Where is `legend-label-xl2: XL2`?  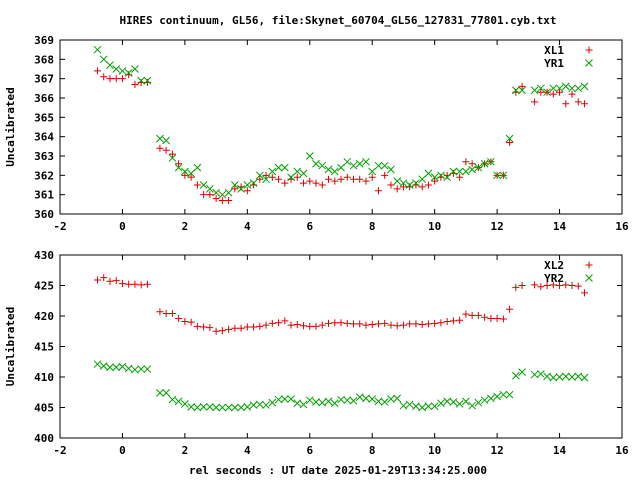
legend-label-xl2: XL2 is located at coordinates (554, 265).